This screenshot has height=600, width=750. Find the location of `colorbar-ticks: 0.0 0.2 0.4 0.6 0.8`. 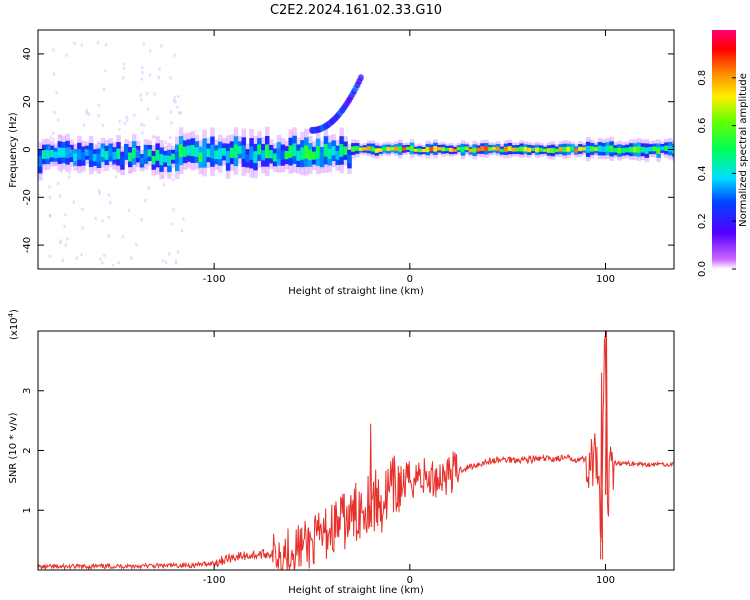

colorbar-ticks: 0.0 0.2 0.4 0.6 0.8 is located at coordinates (716, 173).